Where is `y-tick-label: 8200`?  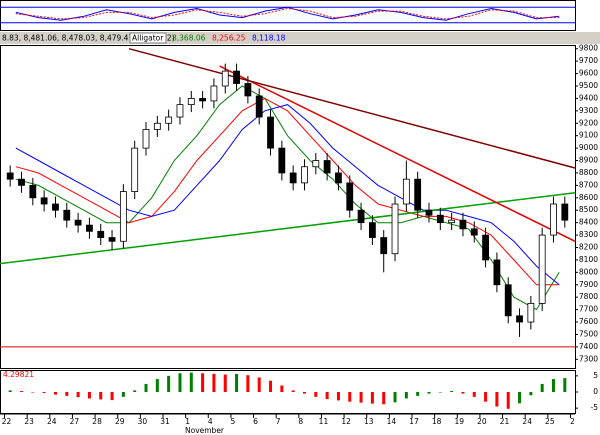 y-tick-label: 8200 is located at coordinates (588, 246).